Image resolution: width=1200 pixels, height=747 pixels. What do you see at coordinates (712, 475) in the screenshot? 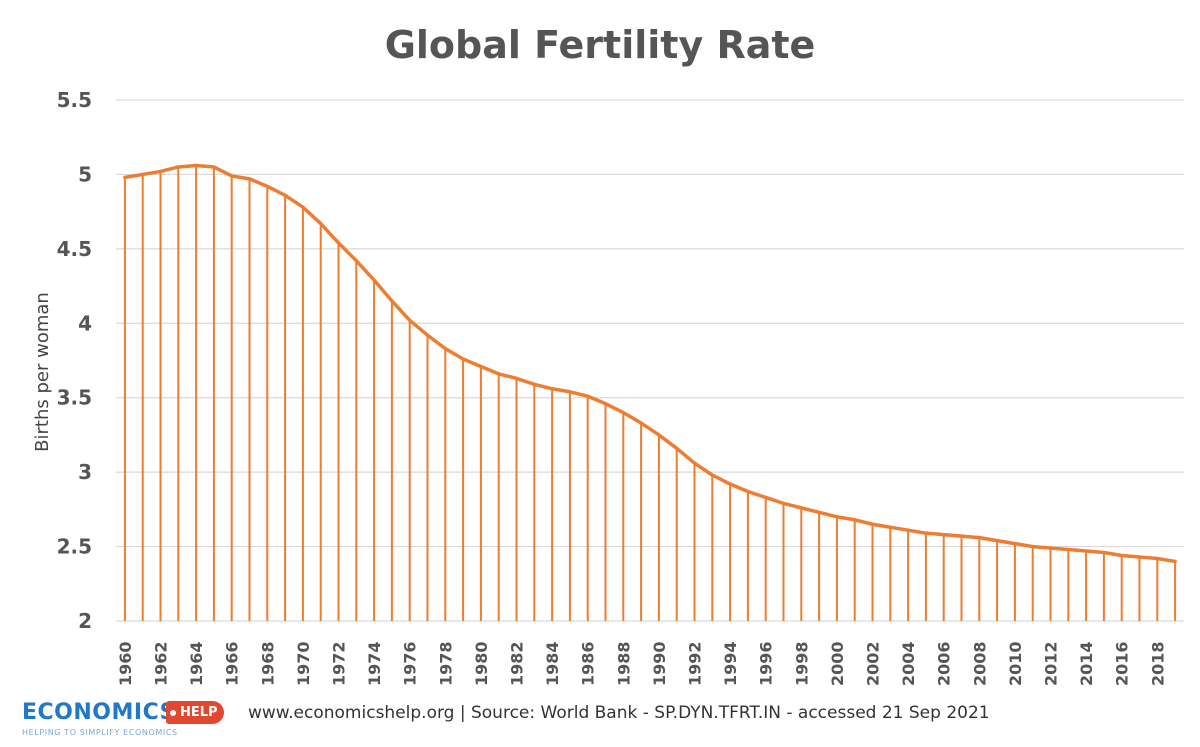
I see `data-point-1993` at bounding box center [712, 475].